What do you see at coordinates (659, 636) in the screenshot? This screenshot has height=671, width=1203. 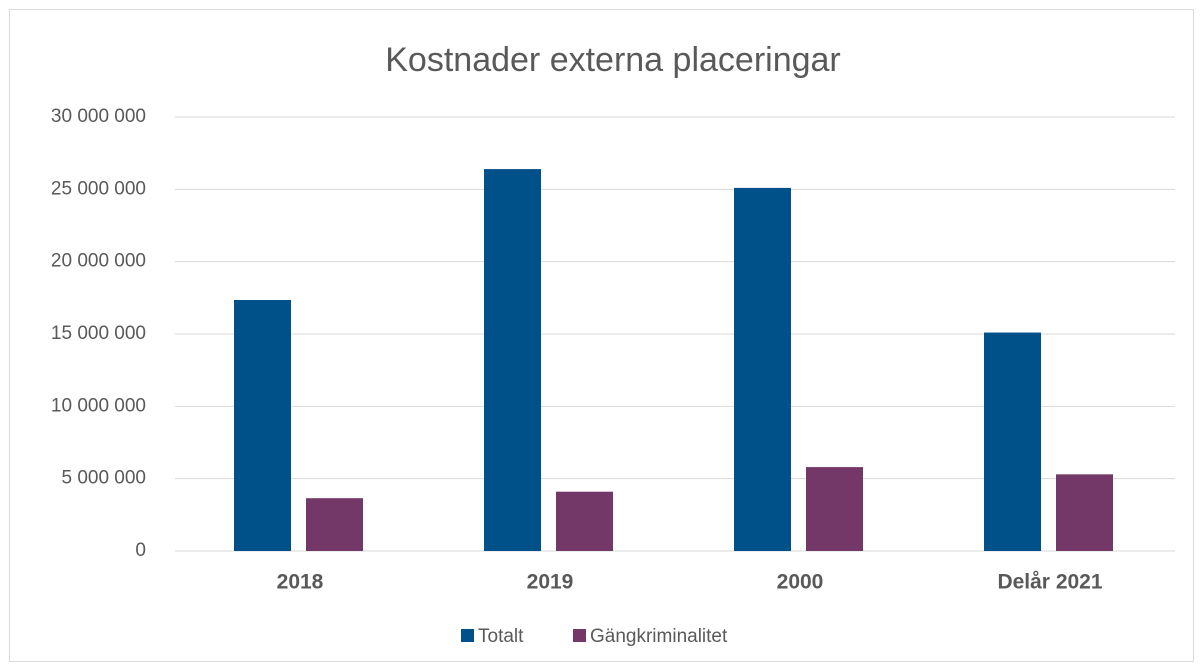 I see `legend-label: Gängkriminalitet` at bounding box center [659, 636].